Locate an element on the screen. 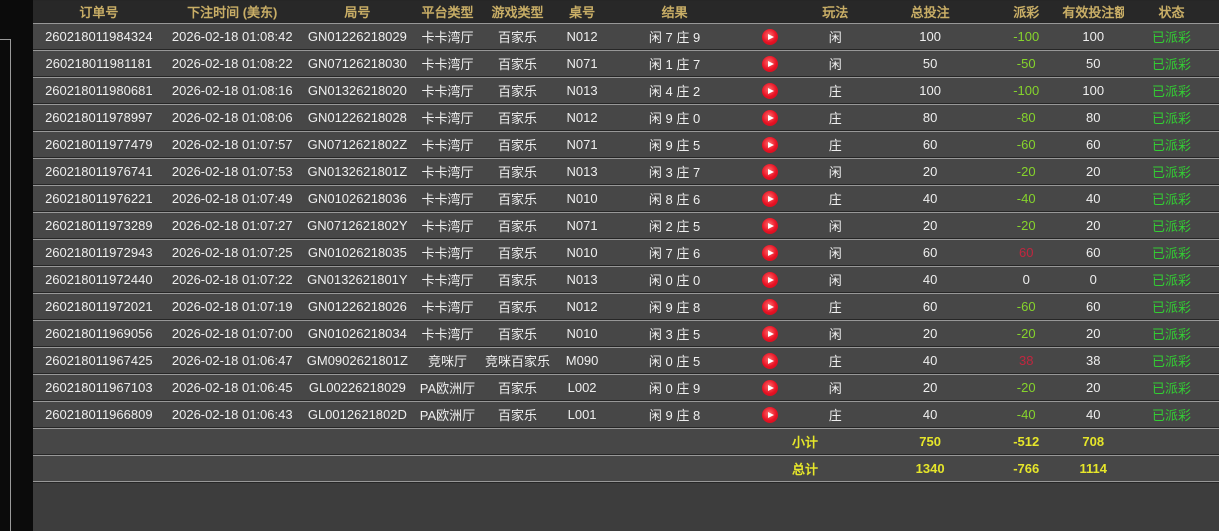 This screenshot has width=1219, height=531. cell-result: 闲 9 庄 8 is located at coordinates (674, 414).